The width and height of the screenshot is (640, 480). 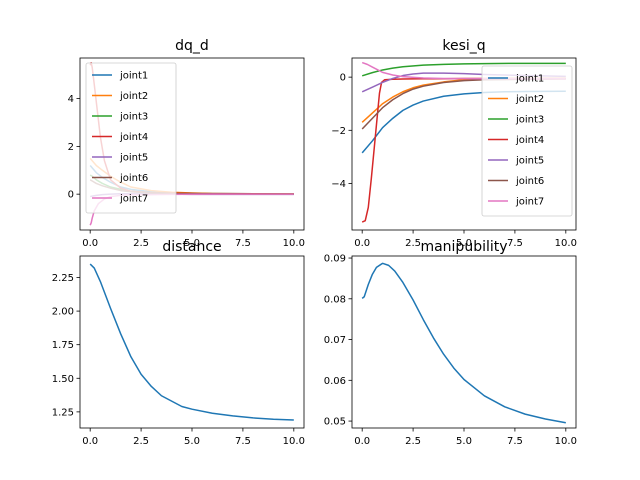 What do you see at coordinates (463, 46) in the screenshot?
I see `subplot-title: kesi_q` at bounding box center [463, 46].